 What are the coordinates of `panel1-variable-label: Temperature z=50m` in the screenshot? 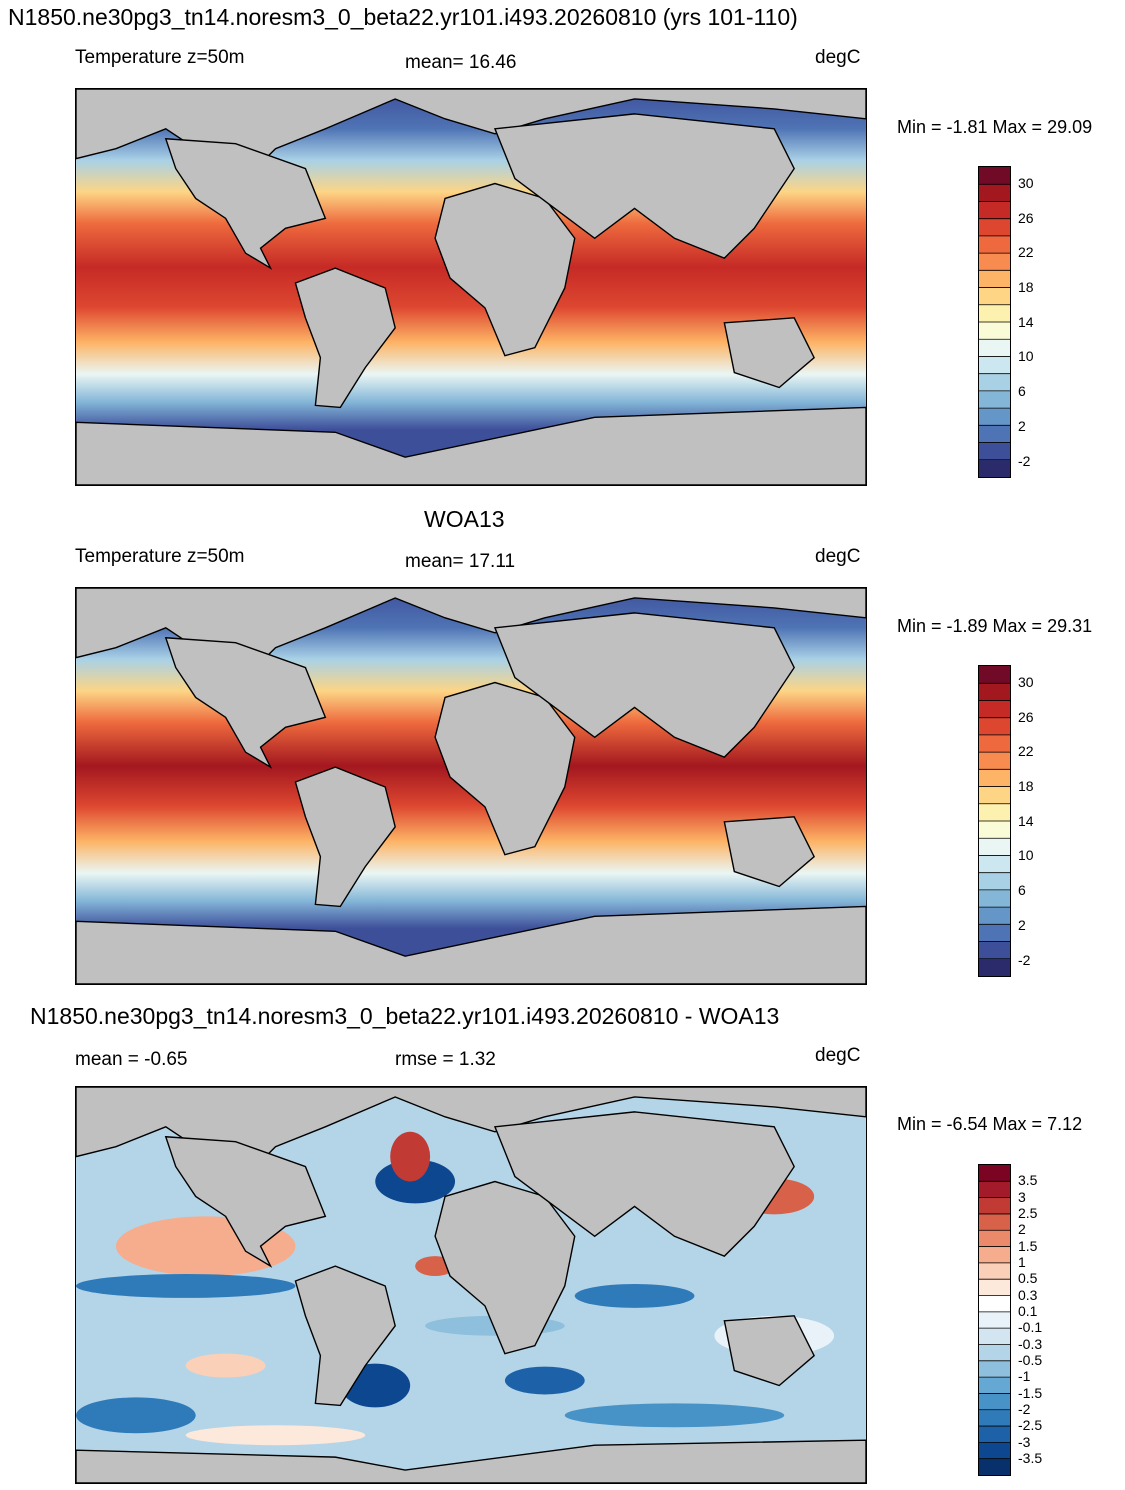 It's located at (160, 57).